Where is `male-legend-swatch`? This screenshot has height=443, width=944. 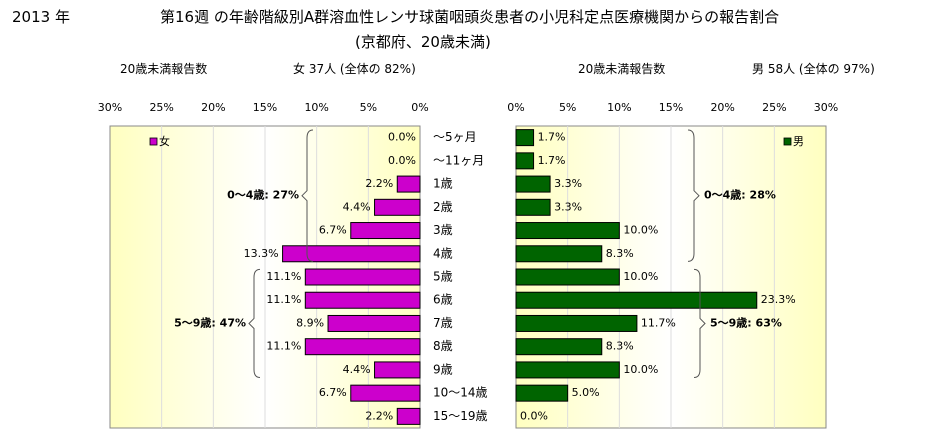 male-legend-swatch is located at coordinates (787, 141).